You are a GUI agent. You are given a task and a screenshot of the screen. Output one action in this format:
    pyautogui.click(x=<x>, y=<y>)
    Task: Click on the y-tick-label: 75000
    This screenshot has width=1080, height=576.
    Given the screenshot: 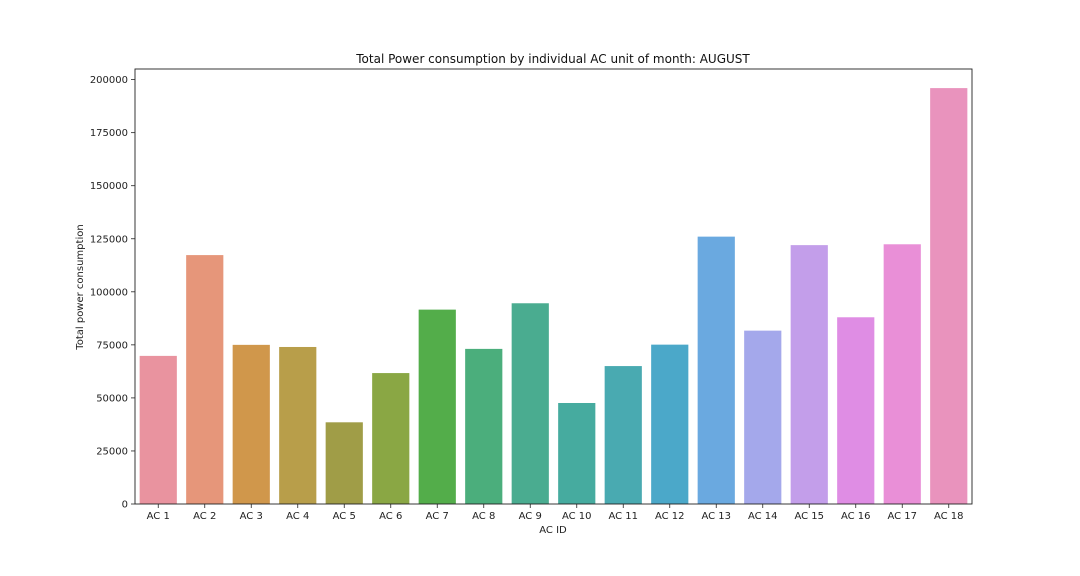 What is the action you would take?
    pyautogui.click(x=112, y=345)
    